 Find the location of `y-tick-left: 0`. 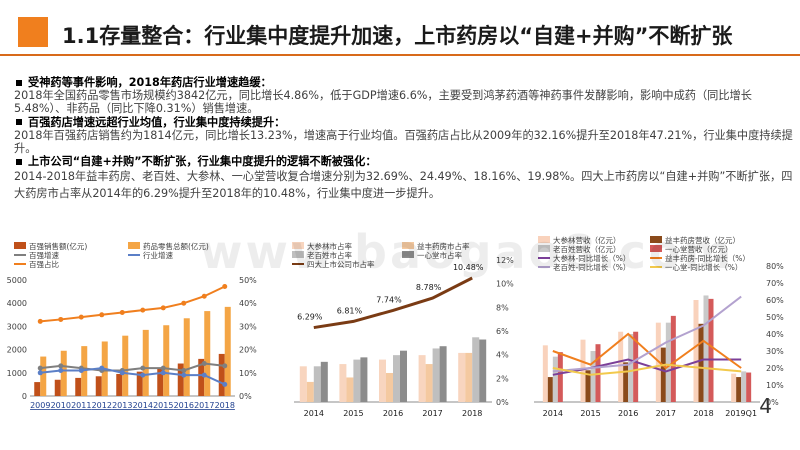

y-tick-left: 0 is located at coordinates (24, 396).